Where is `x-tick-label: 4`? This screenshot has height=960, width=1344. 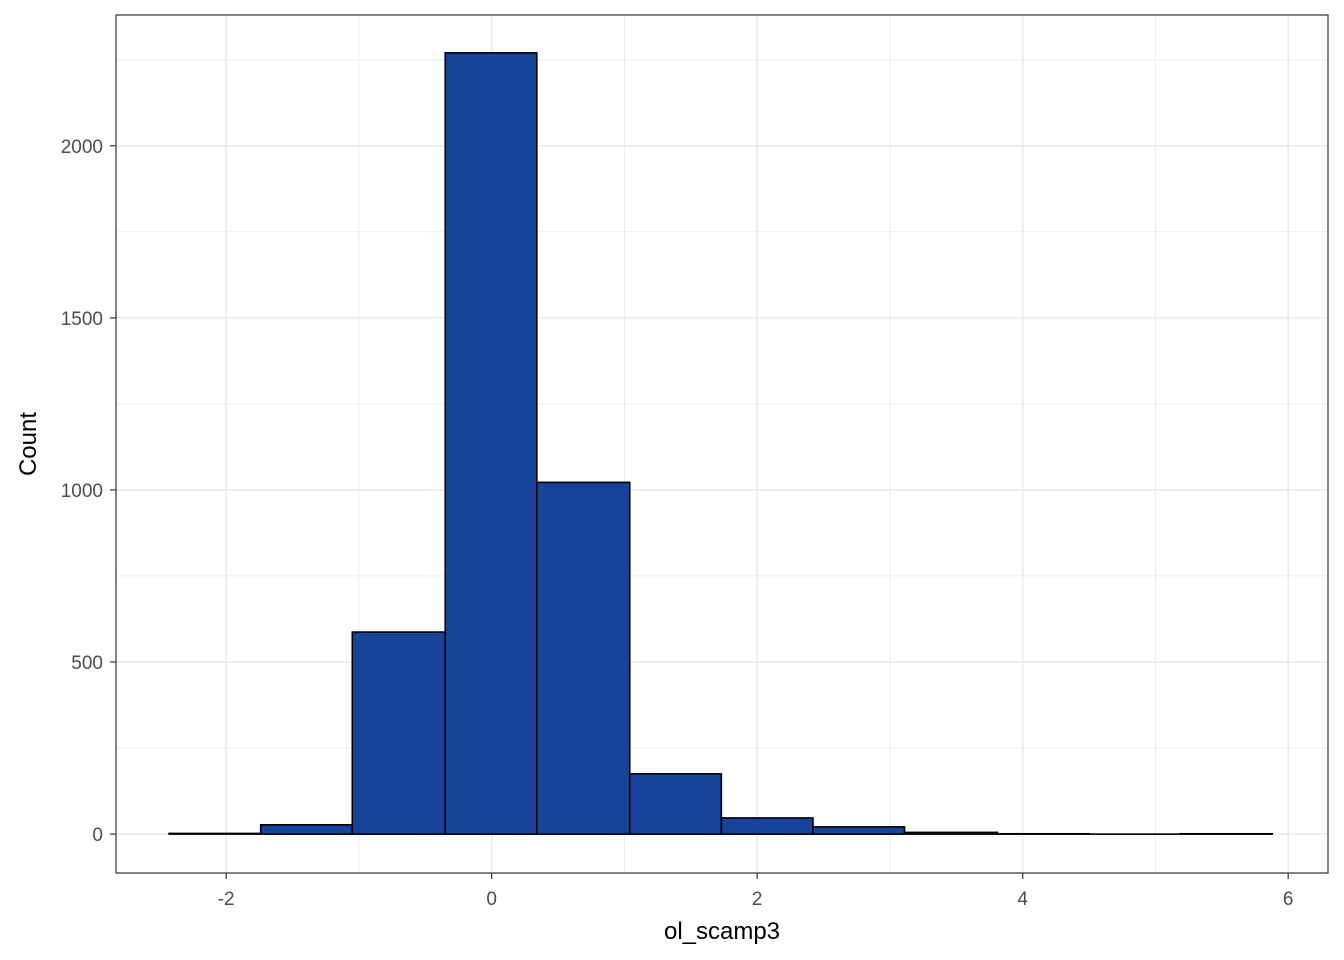 x-tick-label: 4 is located at coordinates (1022, 899).